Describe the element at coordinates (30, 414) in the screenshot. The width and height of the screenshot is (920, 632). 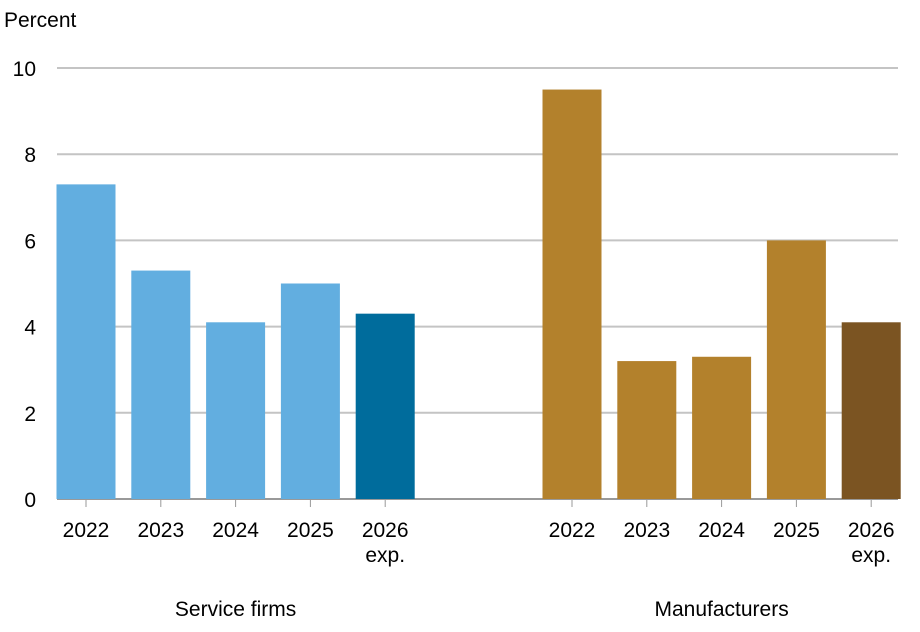
I see `y-tick-label: 2` at that location.